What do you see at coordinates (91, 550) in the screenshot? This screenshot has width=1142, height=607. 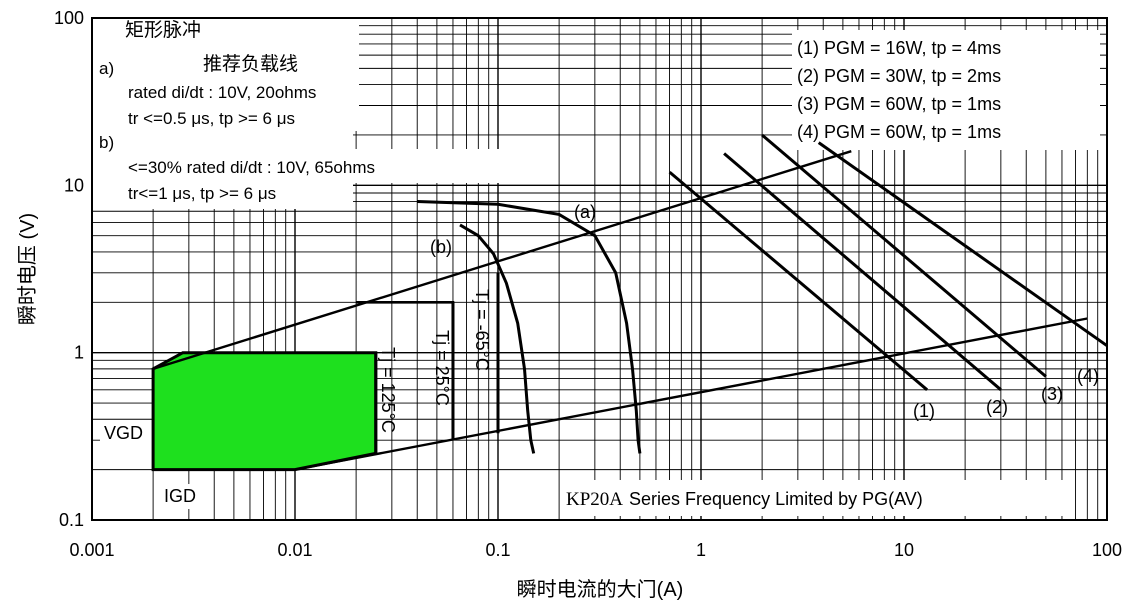 I see `x-tick-label: 0.001` at bounding box center [91, 550].